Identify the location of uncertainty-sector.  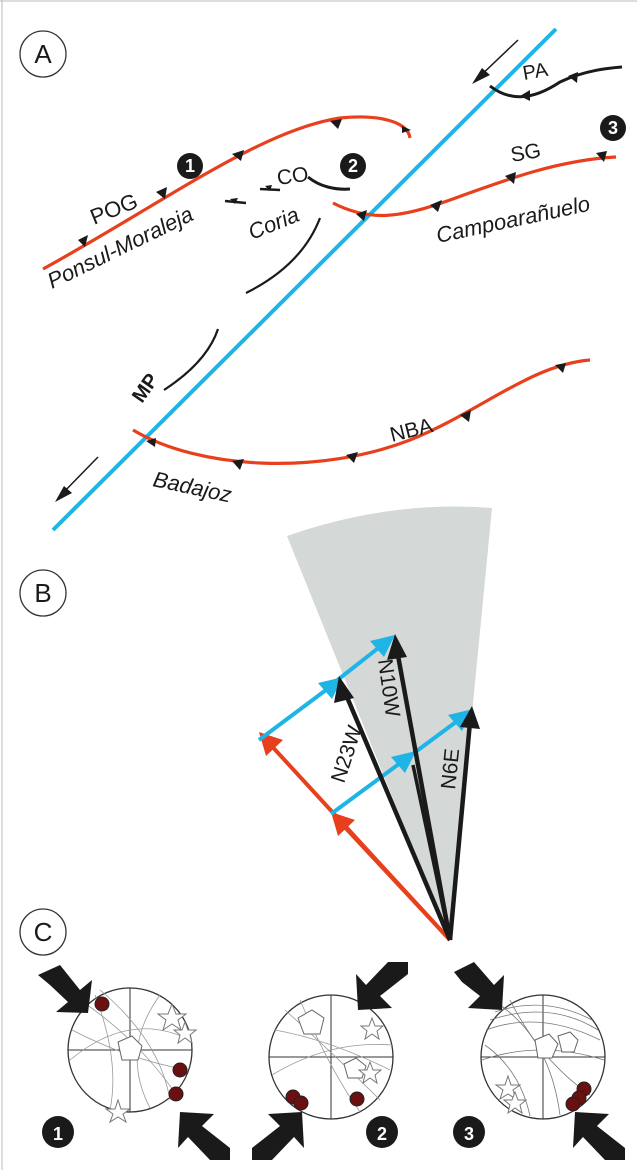
(389, 723).